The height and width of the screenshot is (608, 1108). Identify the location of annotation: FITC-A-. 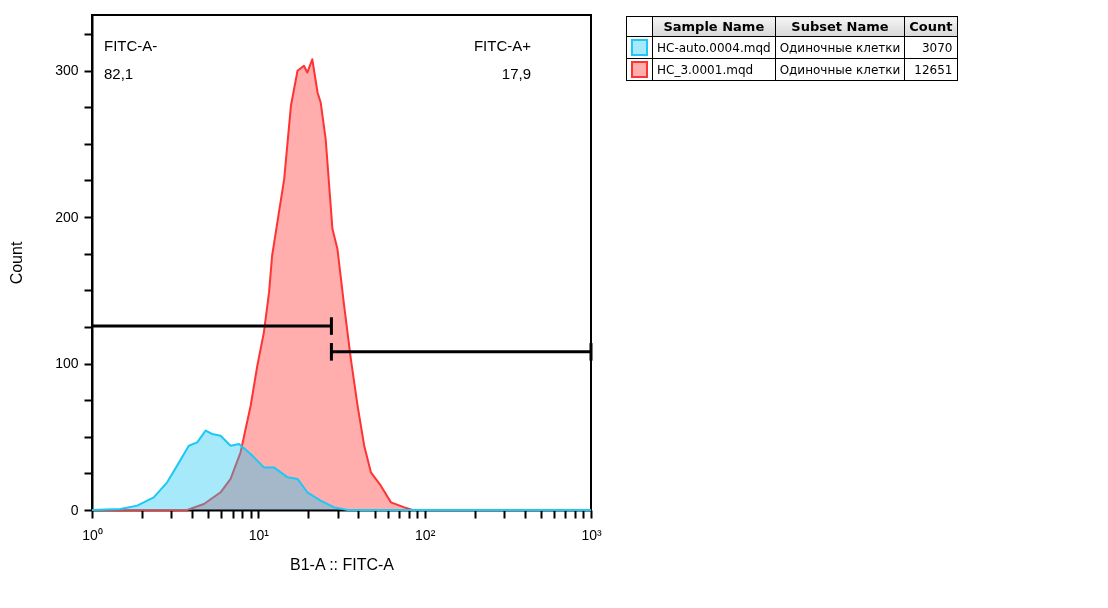
(131, 45).